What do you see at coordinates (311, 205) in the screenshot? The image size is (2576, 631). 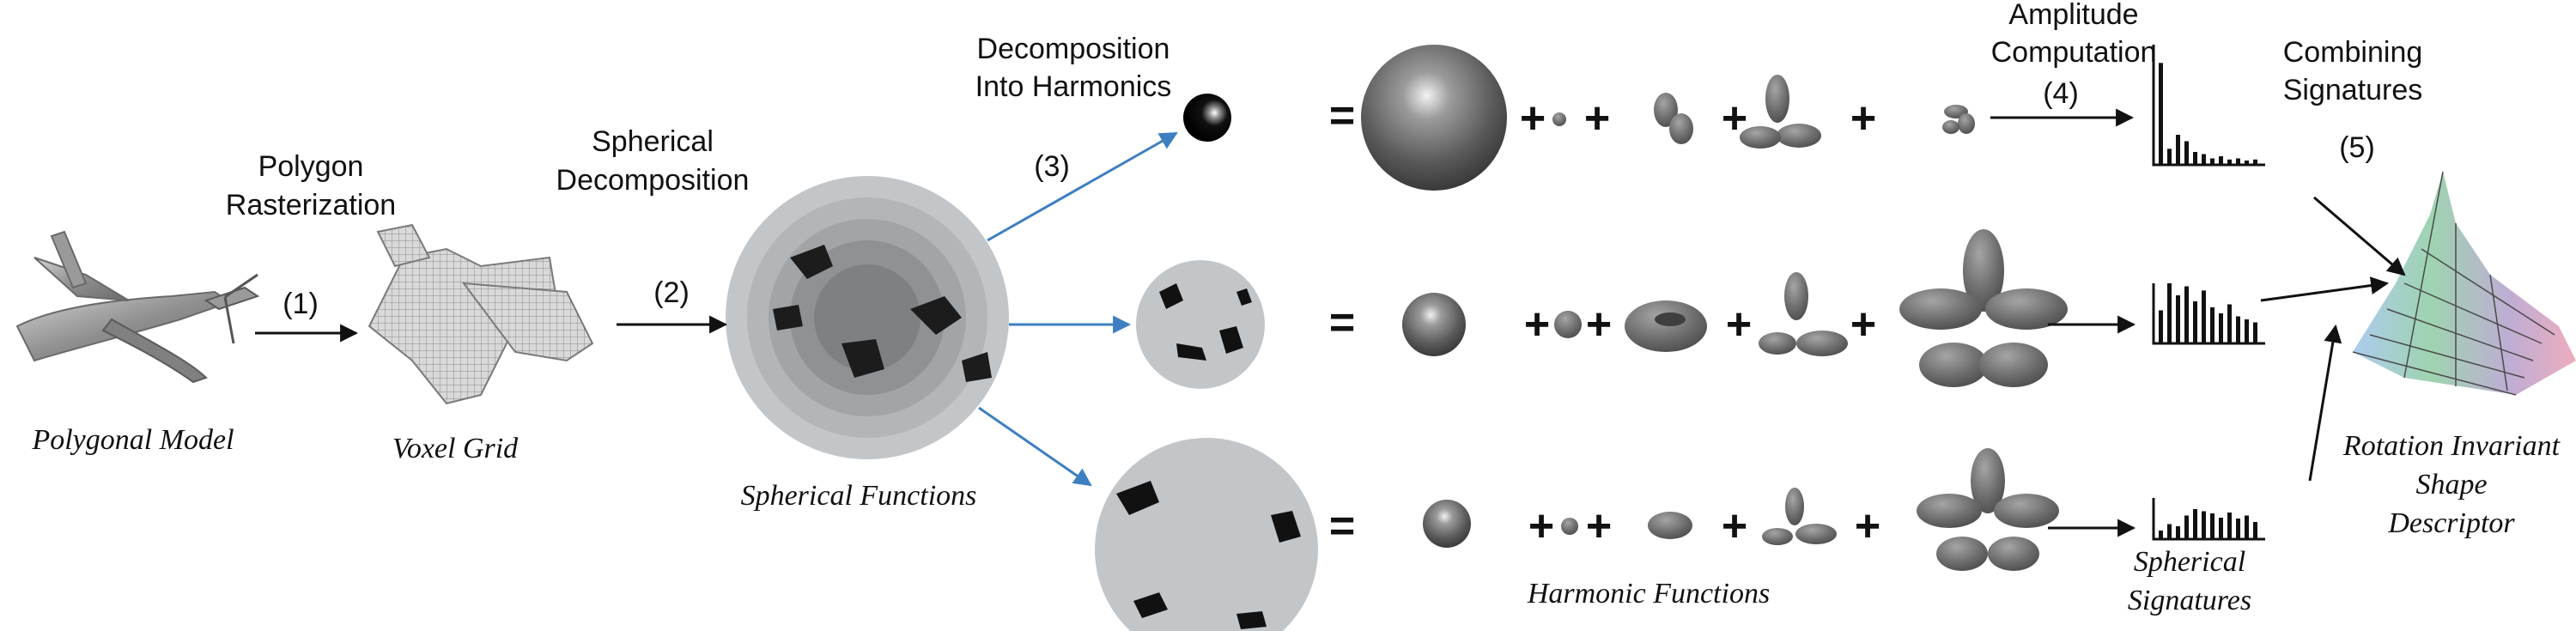 I see `step-1-label-line-2: Rasterization` at bounding box center [311, 205].